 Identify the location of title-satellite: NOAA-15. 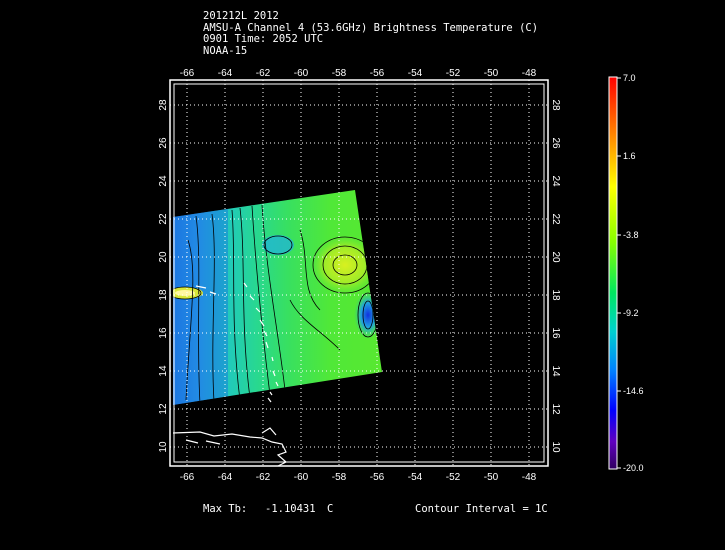
(225, 50).